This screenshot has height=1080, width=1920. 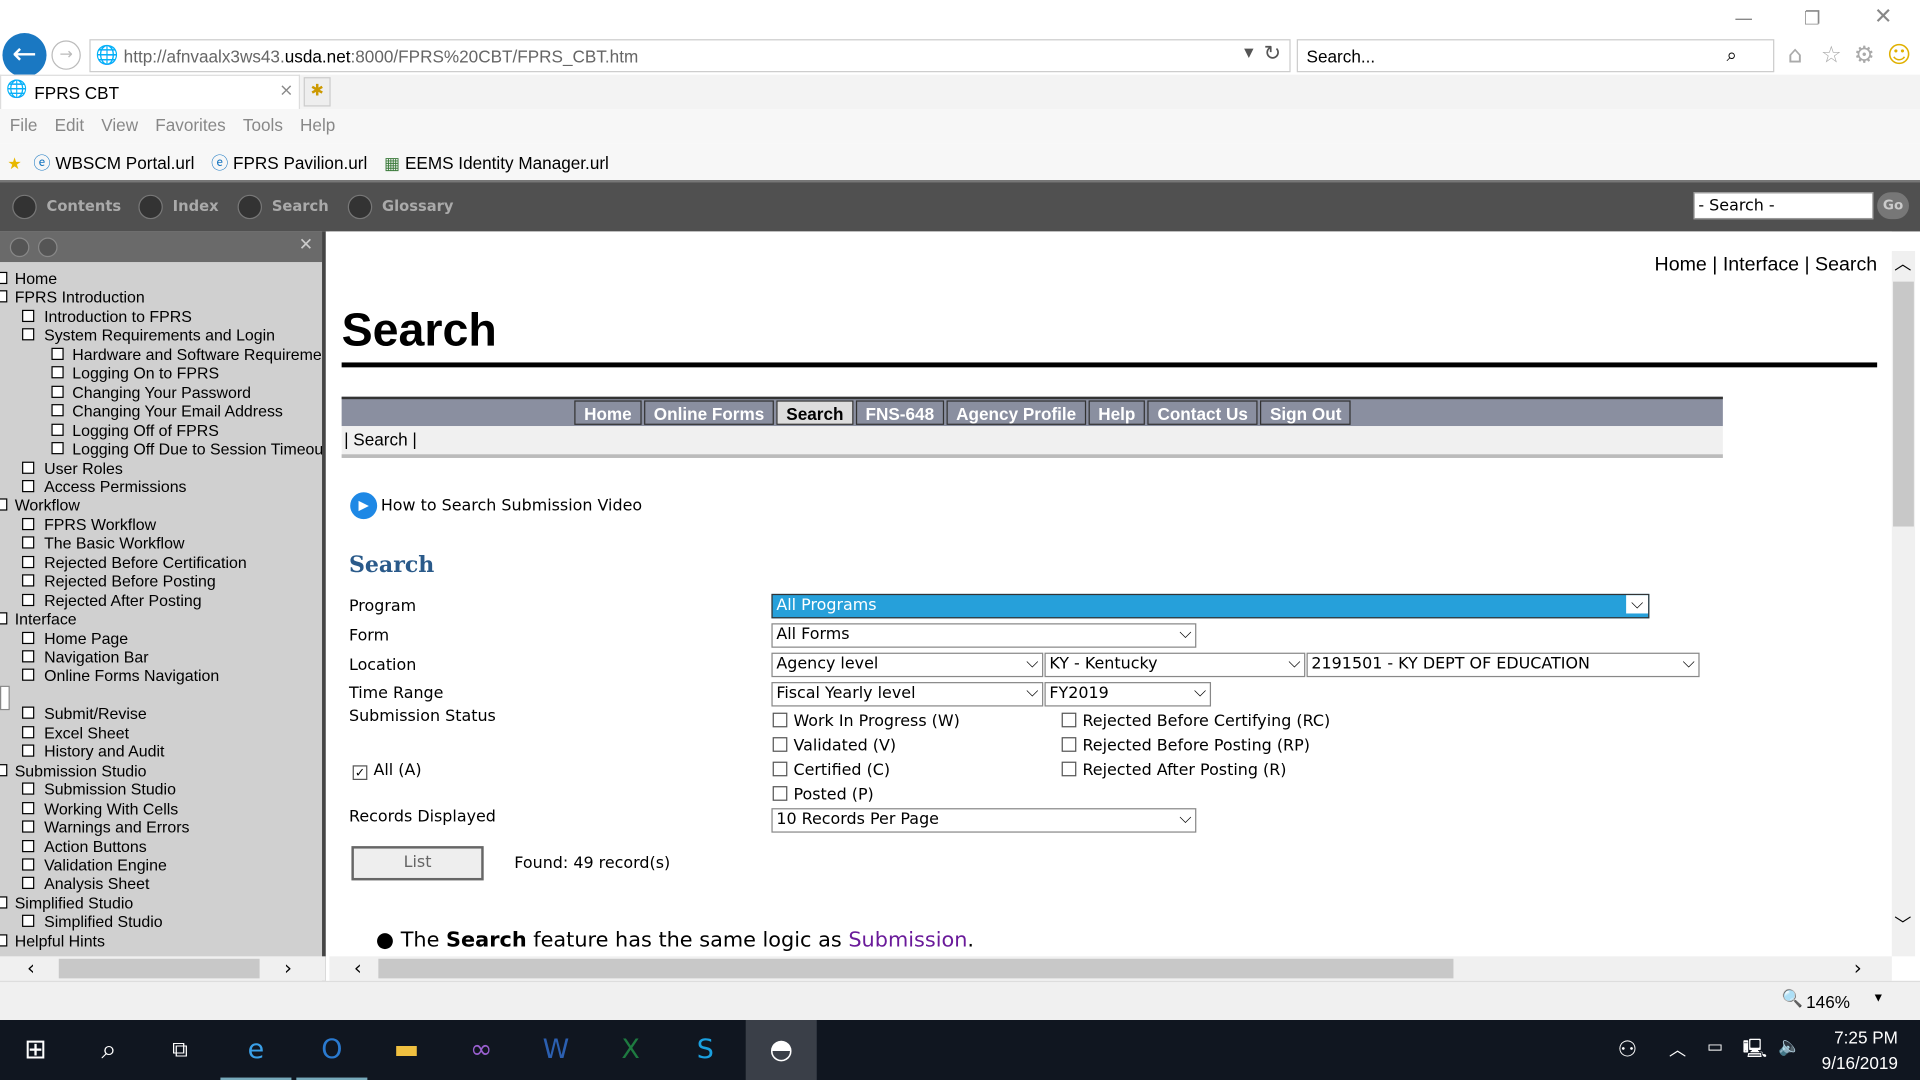 What do you see at coordinates (332, 1050) in the screenshot?
I see `outlook-icon: O` at bounding box center [332, 1050].